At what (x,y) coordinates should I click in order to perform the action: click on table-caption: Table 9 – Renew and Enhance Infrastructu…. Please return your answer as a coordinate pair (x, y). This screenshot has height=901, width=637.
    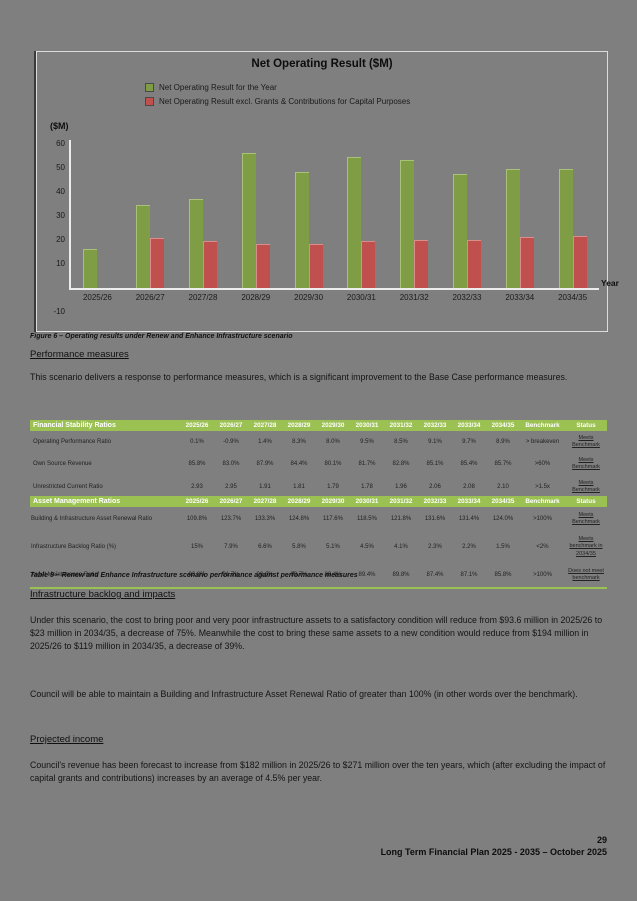
    Looking at the image, I should click on (194, 575).